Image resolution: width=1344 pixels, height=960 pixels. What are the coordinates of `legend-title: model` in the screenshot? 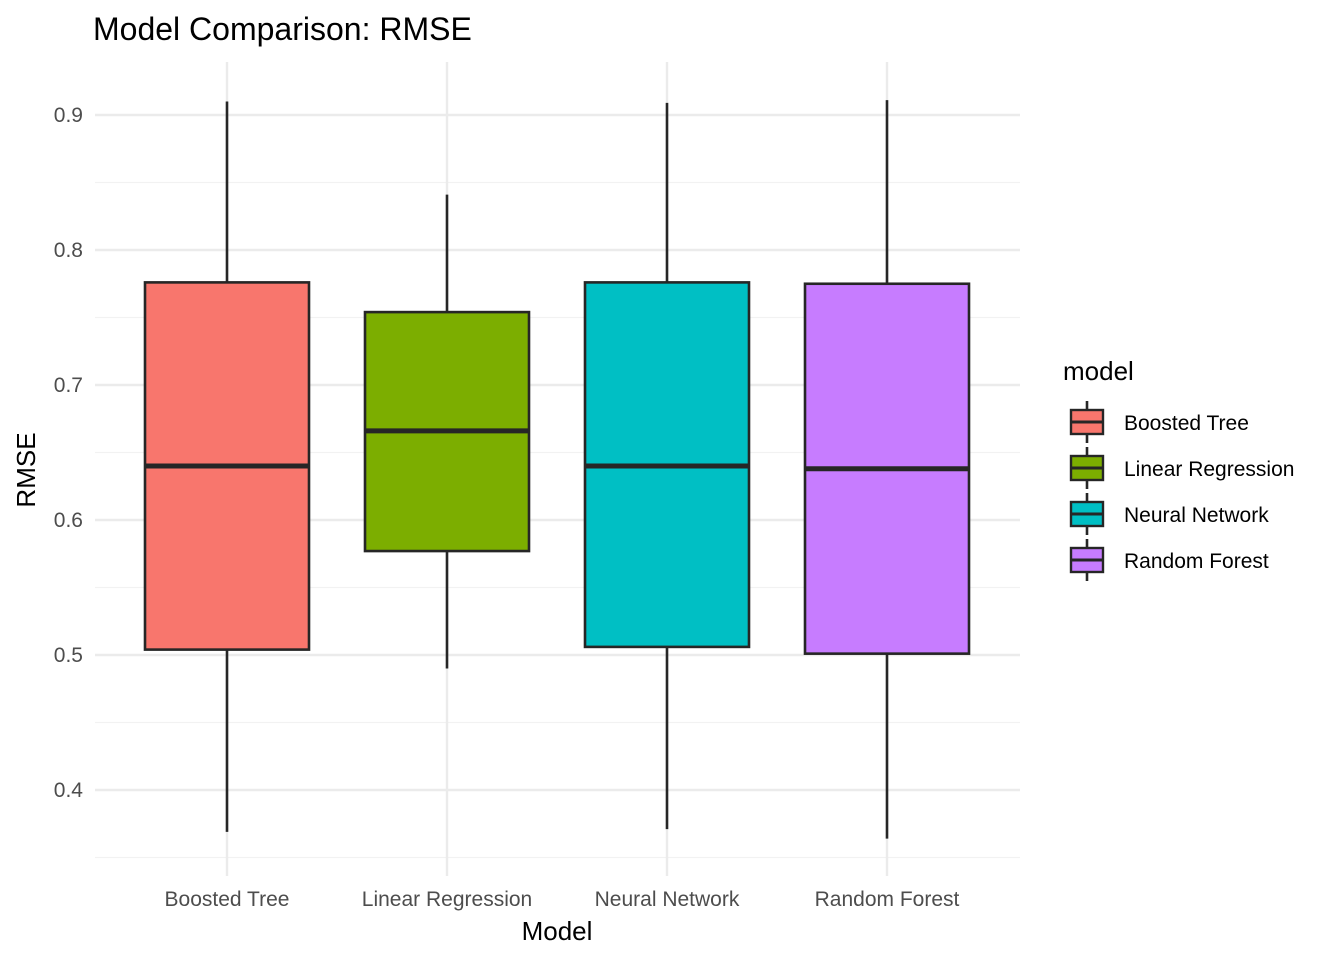 It's located at (1098, 371).